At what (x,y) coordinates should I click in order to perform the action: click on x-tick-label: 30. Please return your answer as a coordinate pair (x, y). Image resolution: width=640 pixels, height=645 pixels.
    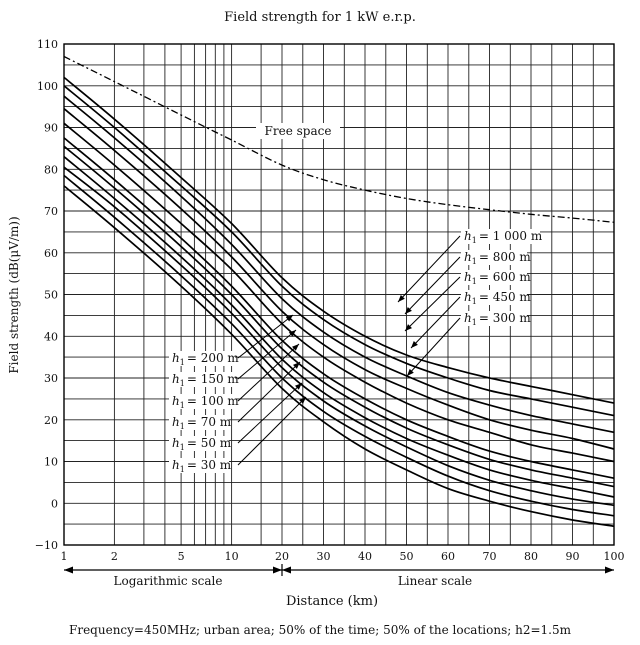
    Looking at the image, I should click on (324, 556).